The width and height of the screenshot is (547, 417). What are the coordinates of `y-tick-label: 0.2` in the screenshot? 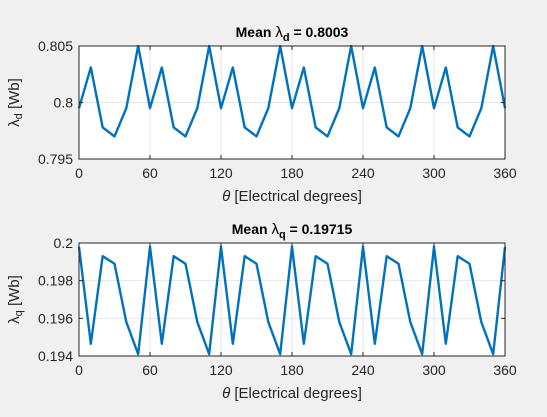 It's located at (64, 243).